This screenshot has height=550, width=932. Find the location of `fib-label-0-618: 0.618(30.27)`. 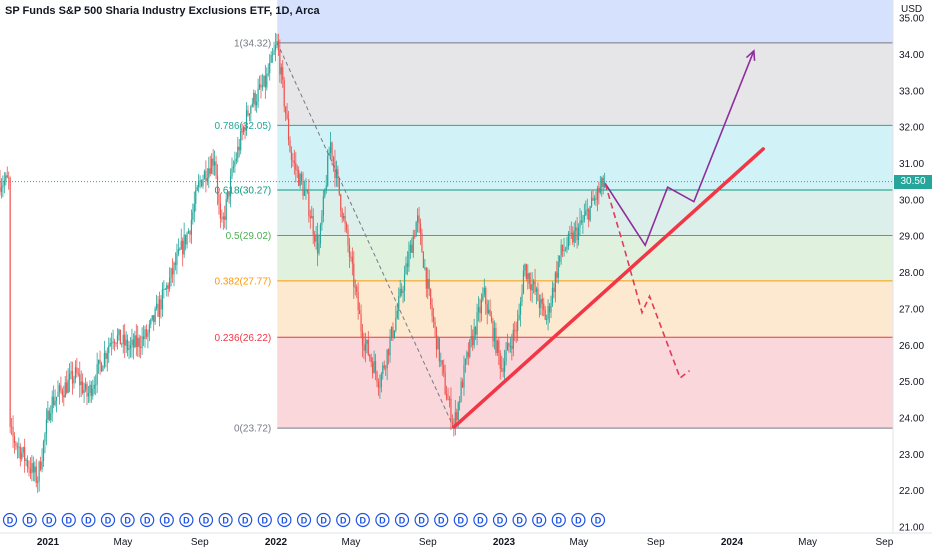

fib-label-0-618: 0.618(30.27) is located at coordinates (243, 191).